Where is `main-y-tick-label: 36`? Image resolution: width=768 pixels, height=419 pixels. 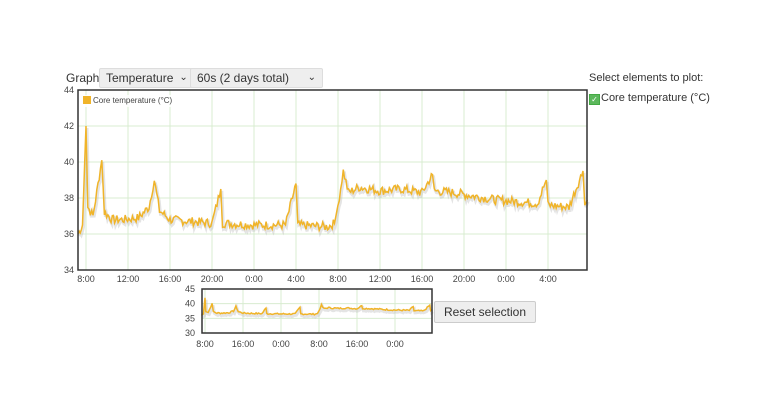
main-y-tick-label: 36 is located at coordinates (69, 234).